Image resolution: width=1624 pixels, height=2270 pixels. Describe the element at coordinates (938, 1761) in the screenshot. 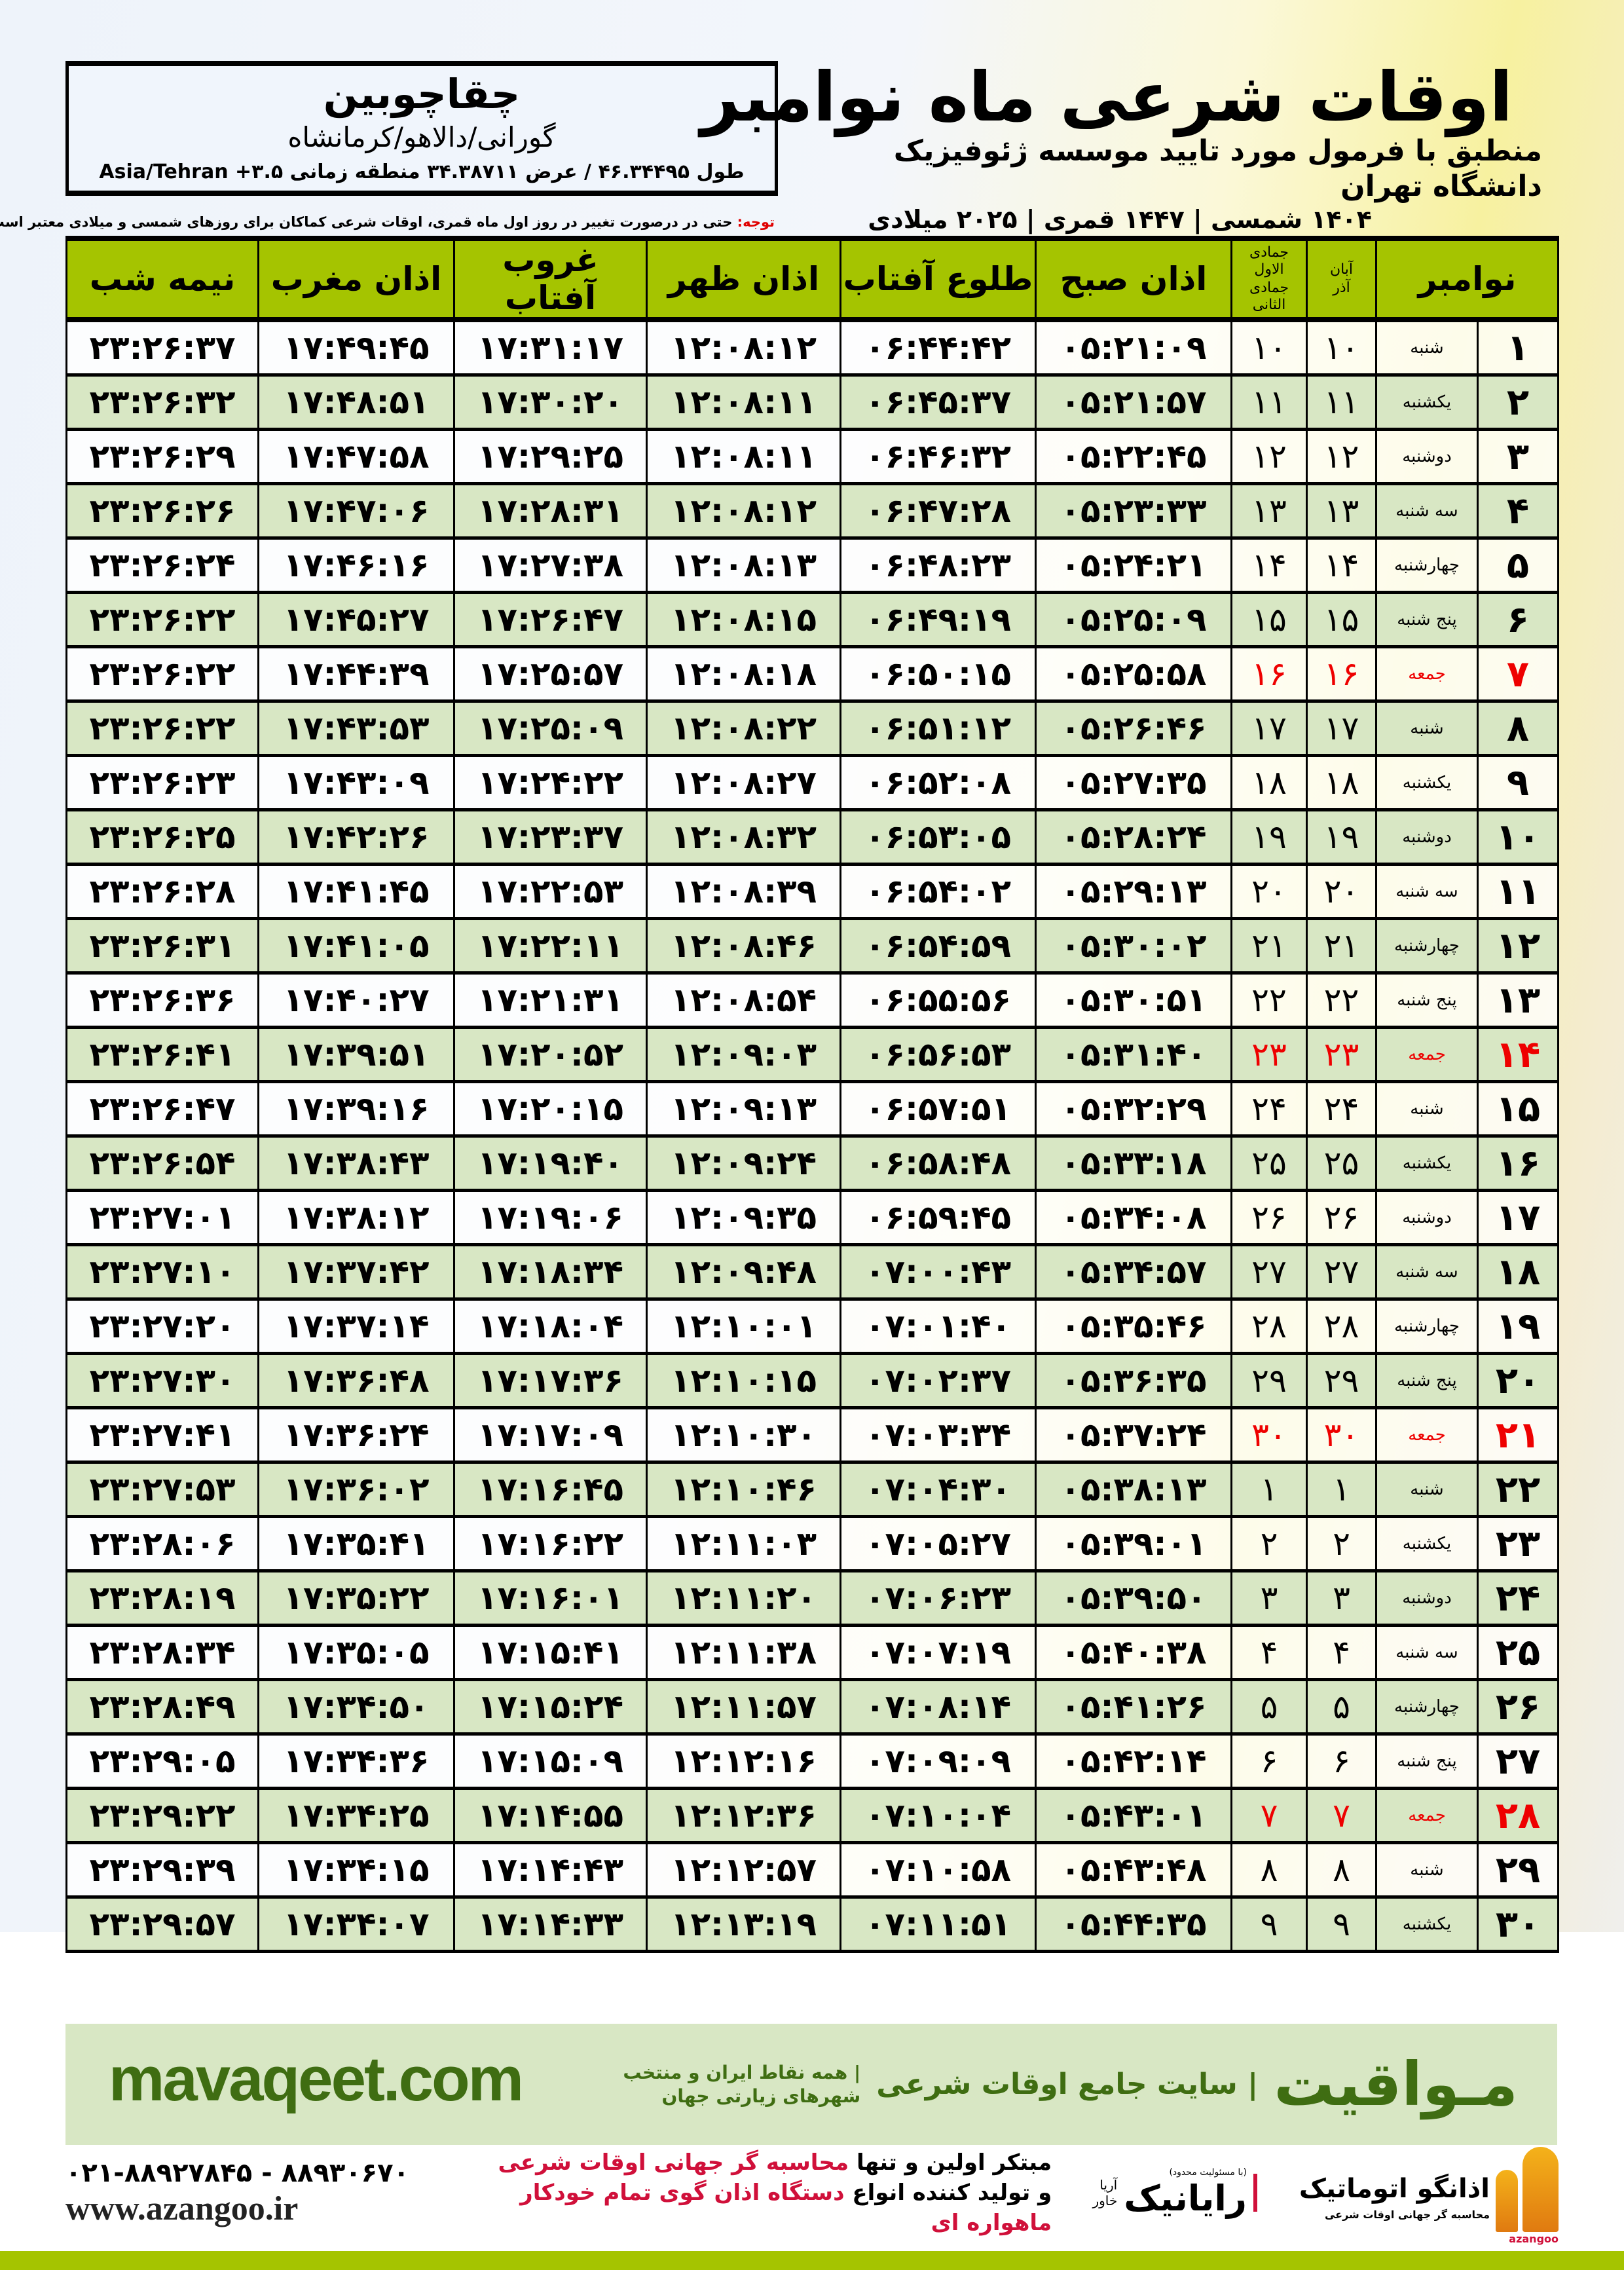

I see `time-tolu-value: ۰۷:۰۹:۰۹` at that location.